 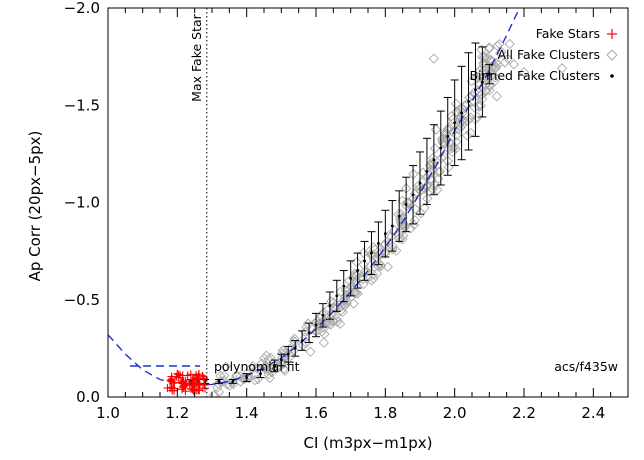 What do you see at coordinates (82, 300) in the screenshot?
I see `y-tick-label: −0.5` at bounding box center [82, 300].